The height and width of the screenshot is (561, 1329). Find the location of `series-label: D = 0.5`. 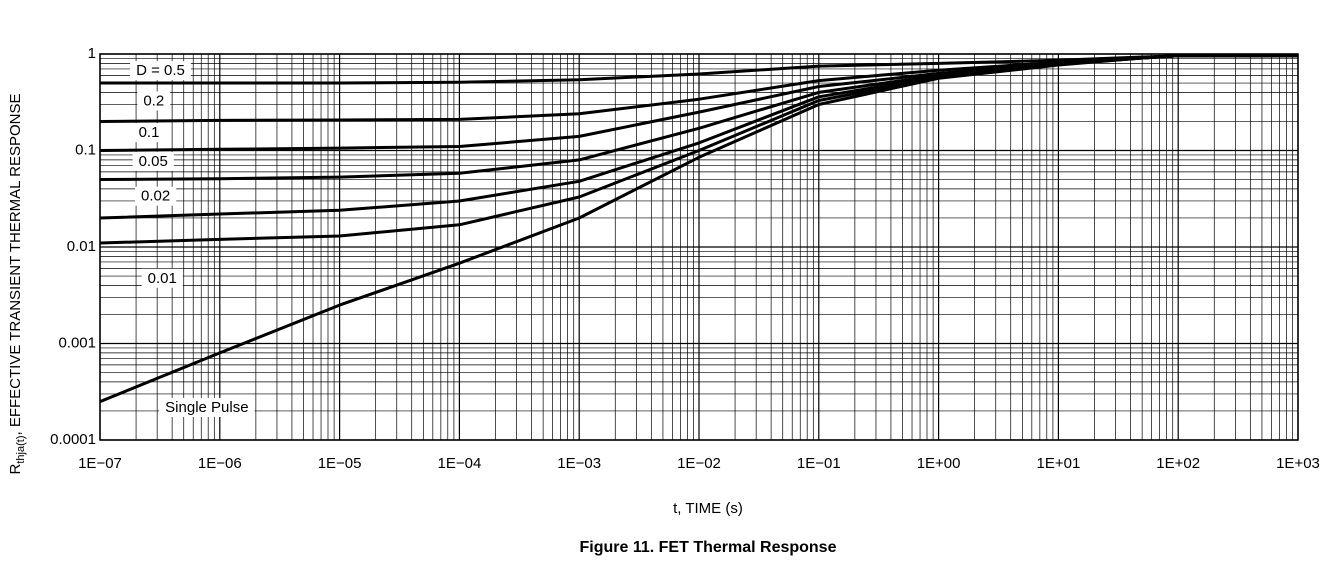

series-label: D = 0.5 is located at coordinates (160, 71).